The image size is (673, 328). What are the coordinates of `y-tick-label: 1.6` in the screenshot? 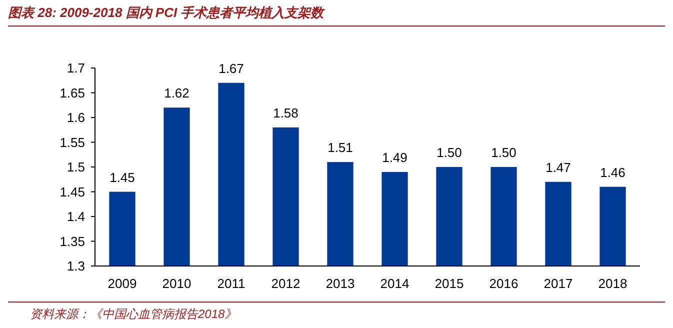 It's located at (75, 118).